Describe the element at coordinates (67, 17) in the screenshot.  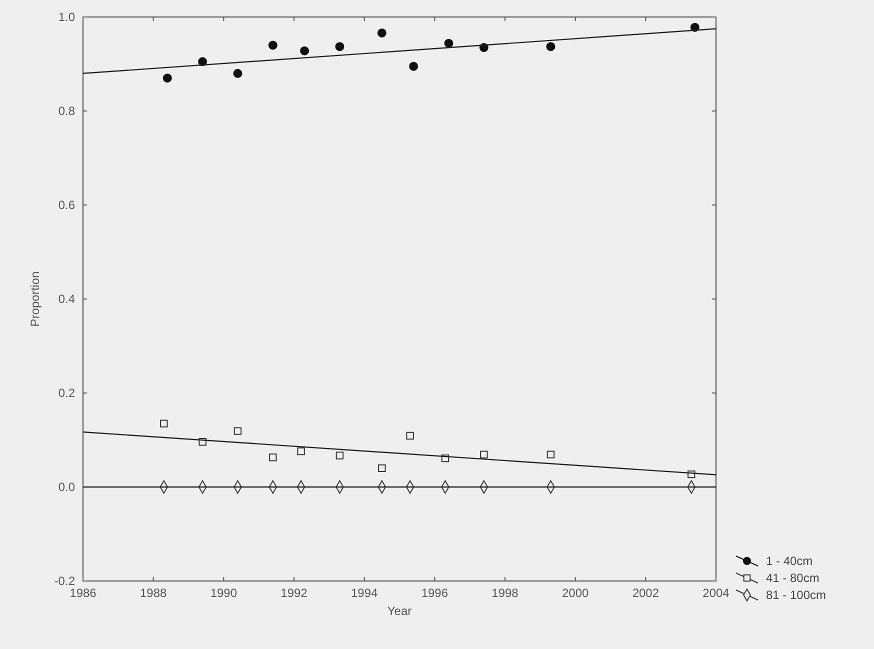
I see `y-tick-label: 1.0` at that location.